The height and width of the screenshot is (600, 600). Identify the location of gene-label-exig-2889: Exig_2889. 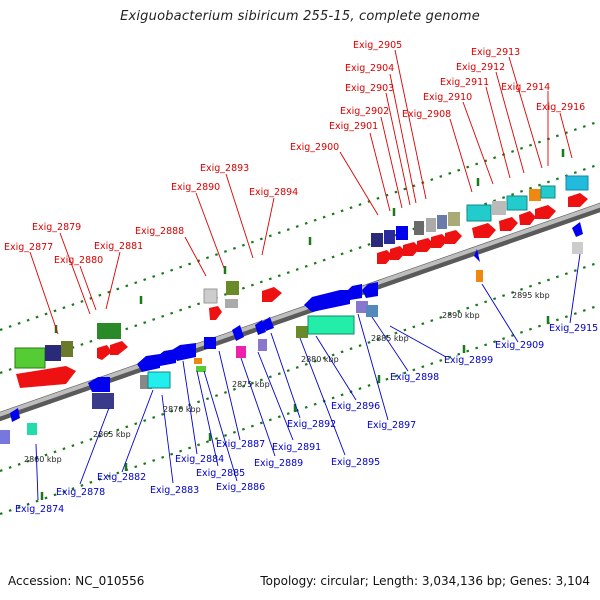
(278, 463).